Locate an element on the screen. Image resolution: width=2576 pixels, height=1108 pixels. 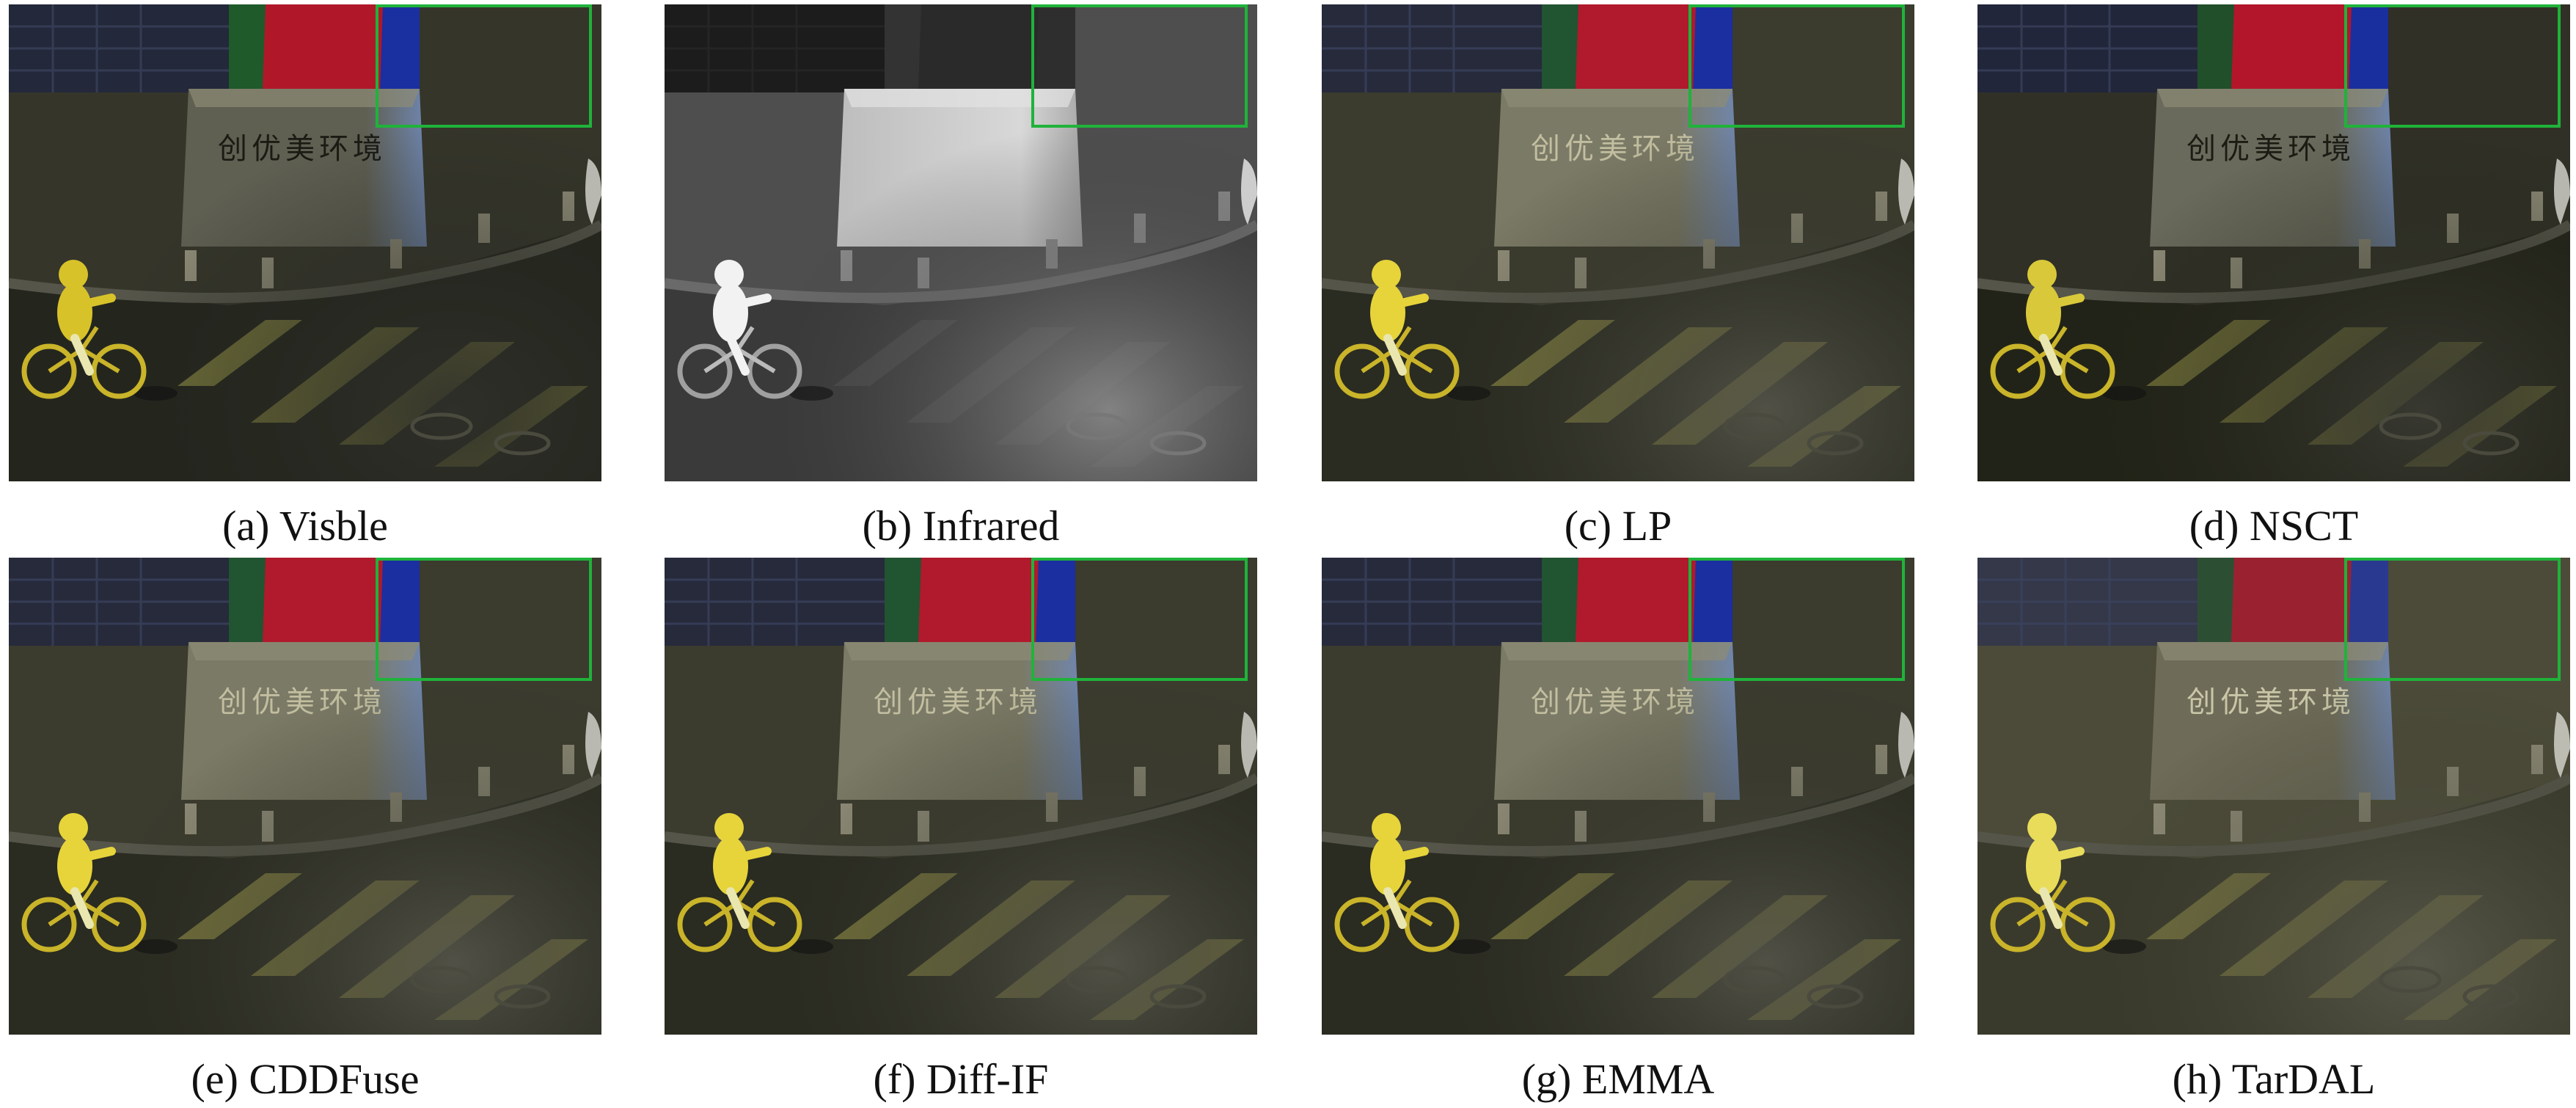
panel-caption-e: (e) CDDFuse is located at coordinates (305, 1079).